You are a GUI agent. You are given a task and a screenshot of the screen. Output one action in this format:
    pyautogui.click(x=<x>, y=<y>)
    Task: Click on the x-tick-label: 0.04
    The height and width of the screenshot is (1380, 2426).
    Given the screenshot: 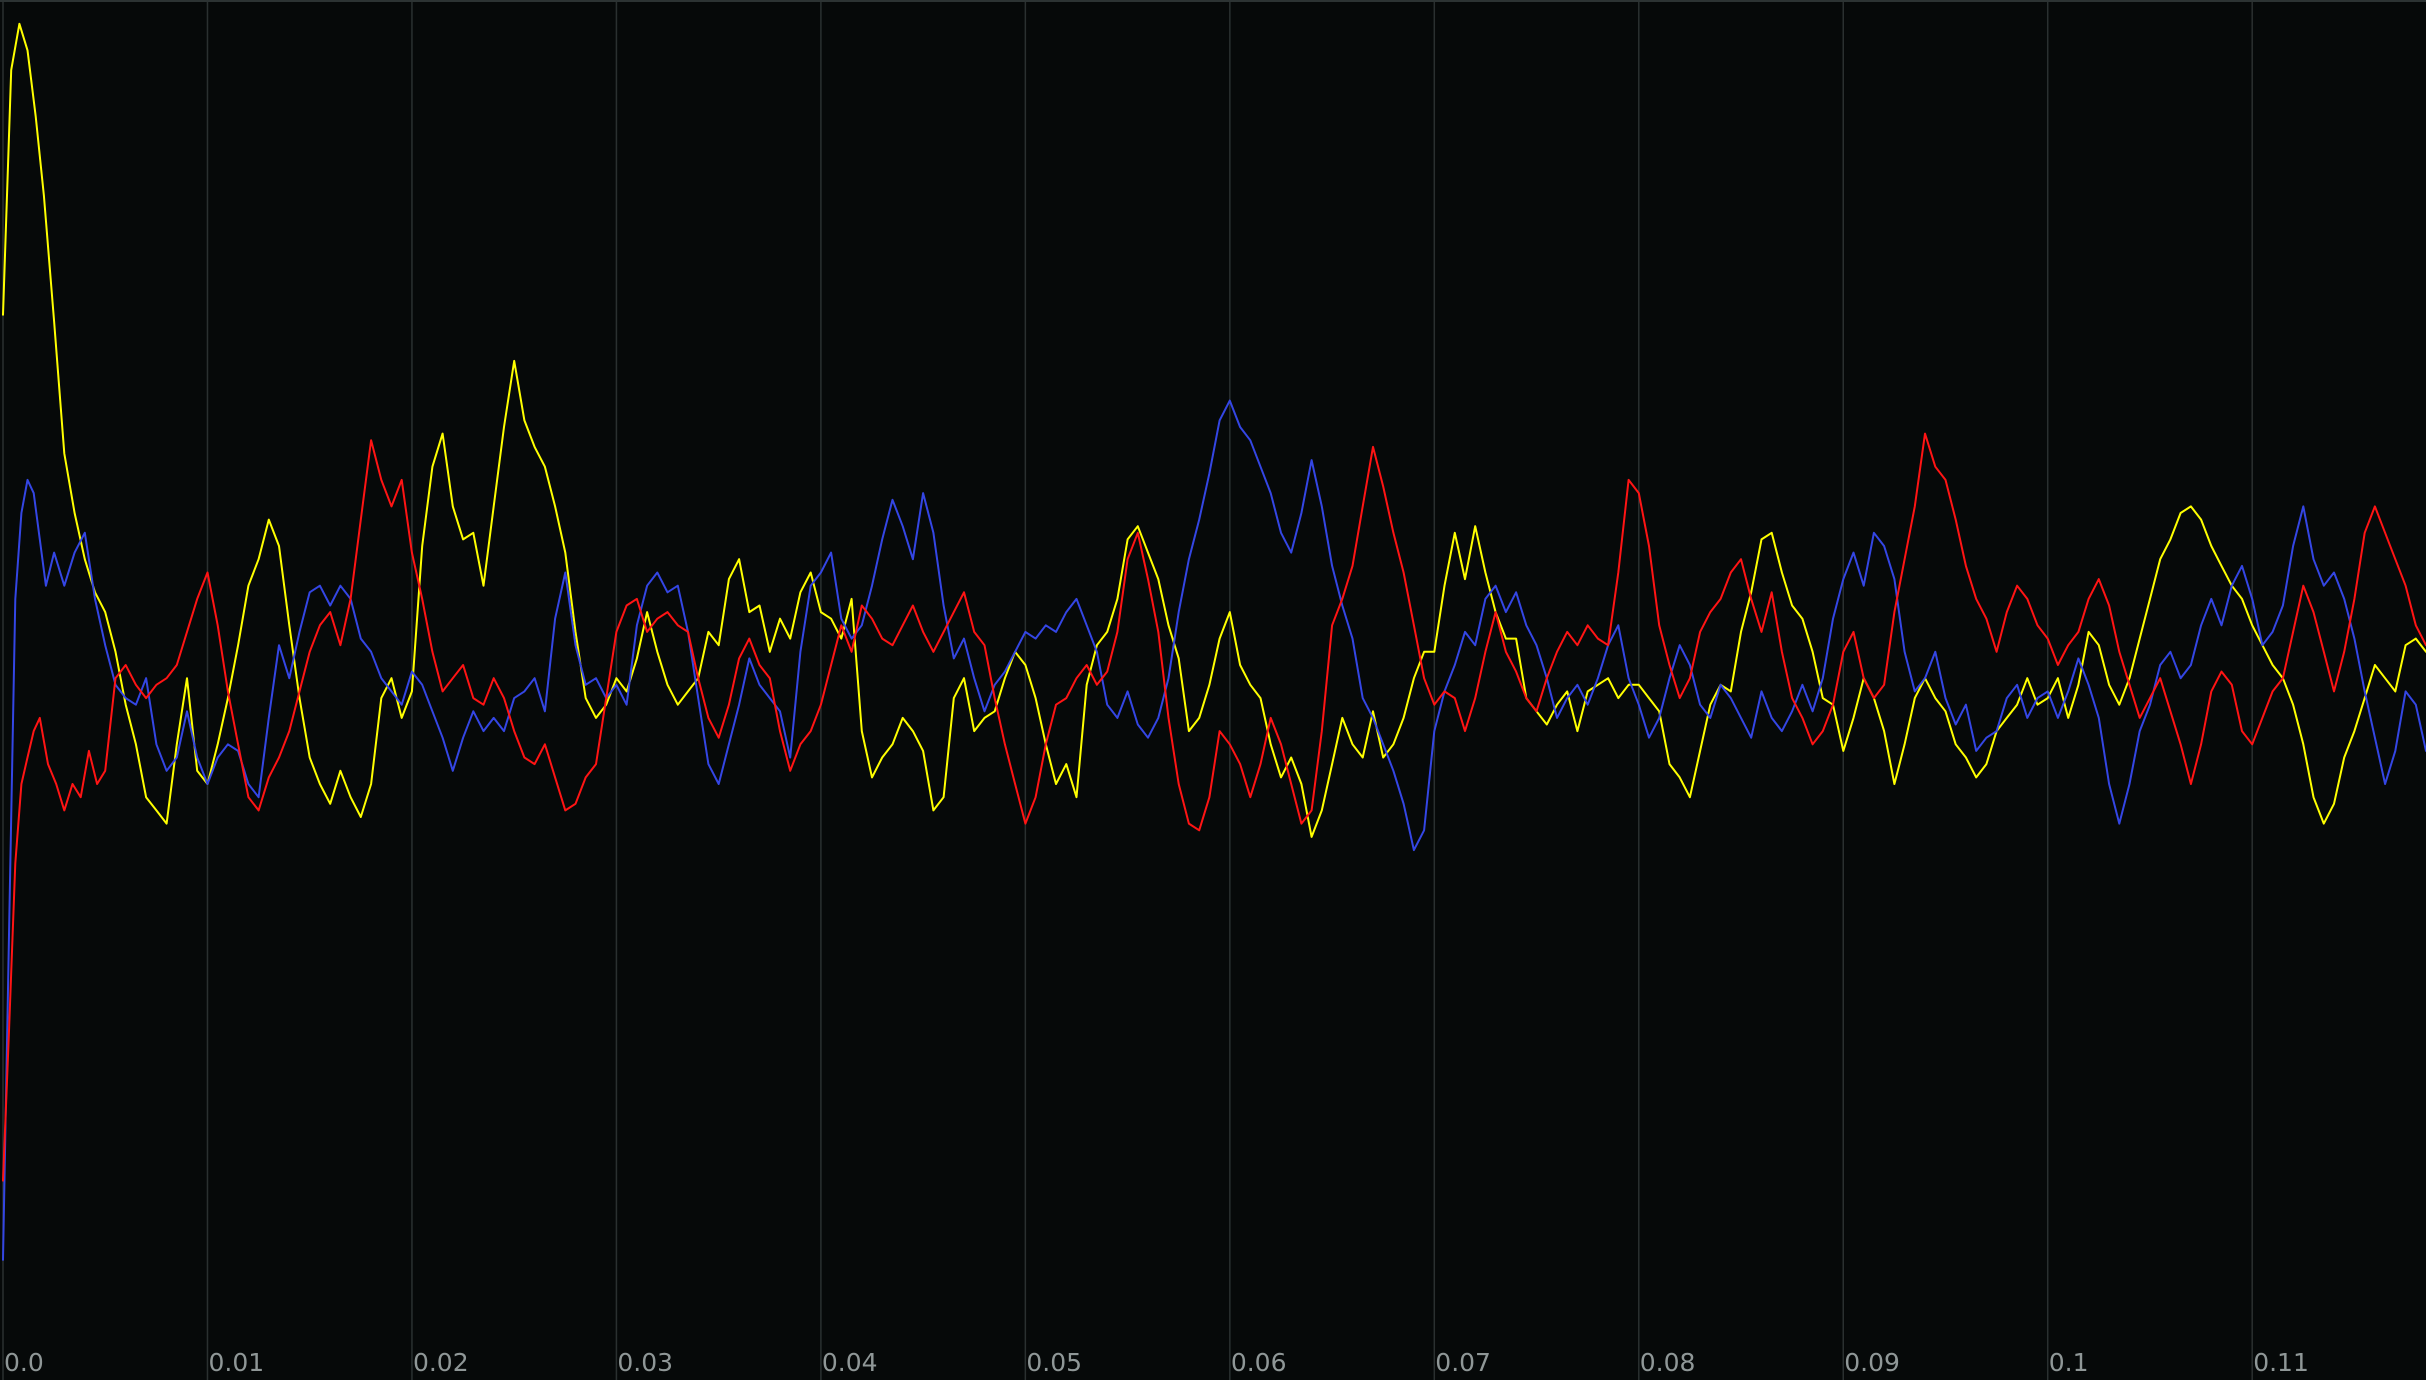 What is the action you would take?
    pyautogui.click(x=850, y=1362)
    